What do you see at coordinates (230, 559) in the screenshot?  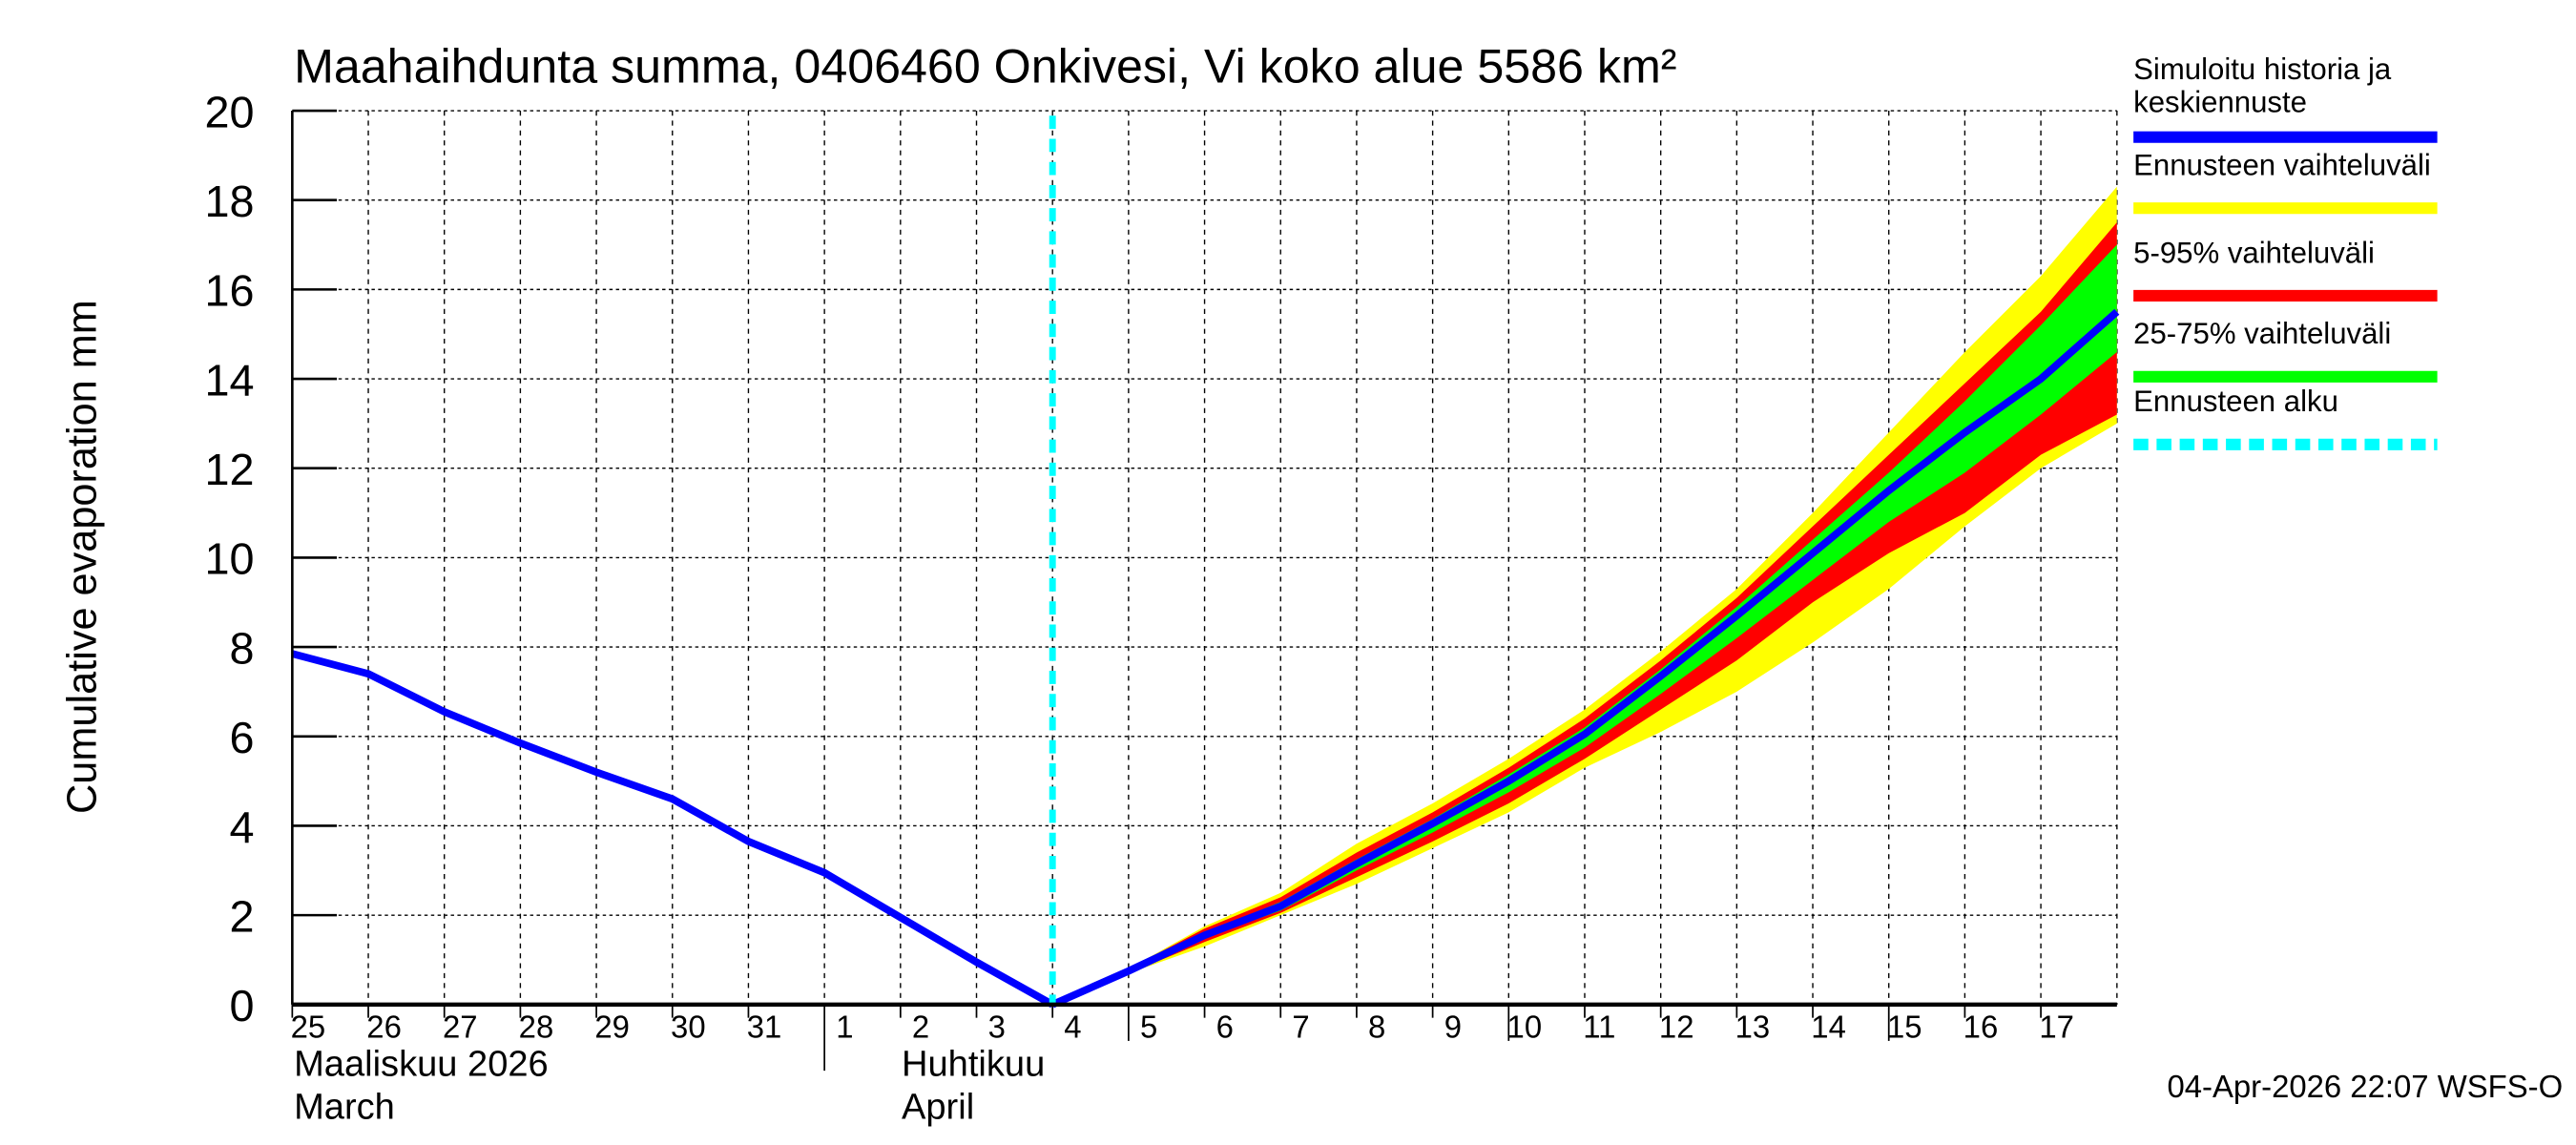 I see `y-tick-label: 10` at bounding box center [230, 559].